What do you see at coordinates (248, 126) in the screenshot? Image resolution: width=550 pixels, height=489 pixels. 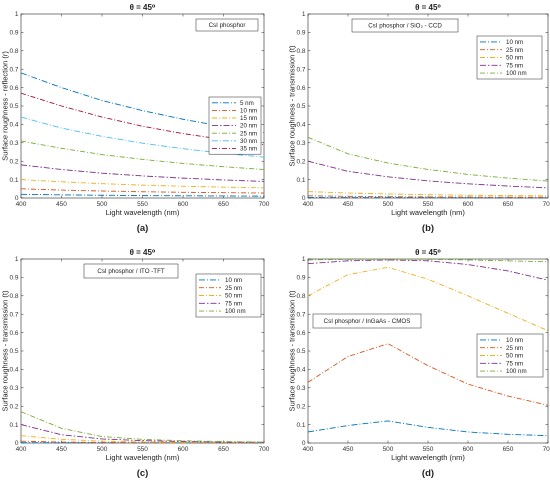 I see `legend-entry: 20 nm` at bounding box center [248, 126].